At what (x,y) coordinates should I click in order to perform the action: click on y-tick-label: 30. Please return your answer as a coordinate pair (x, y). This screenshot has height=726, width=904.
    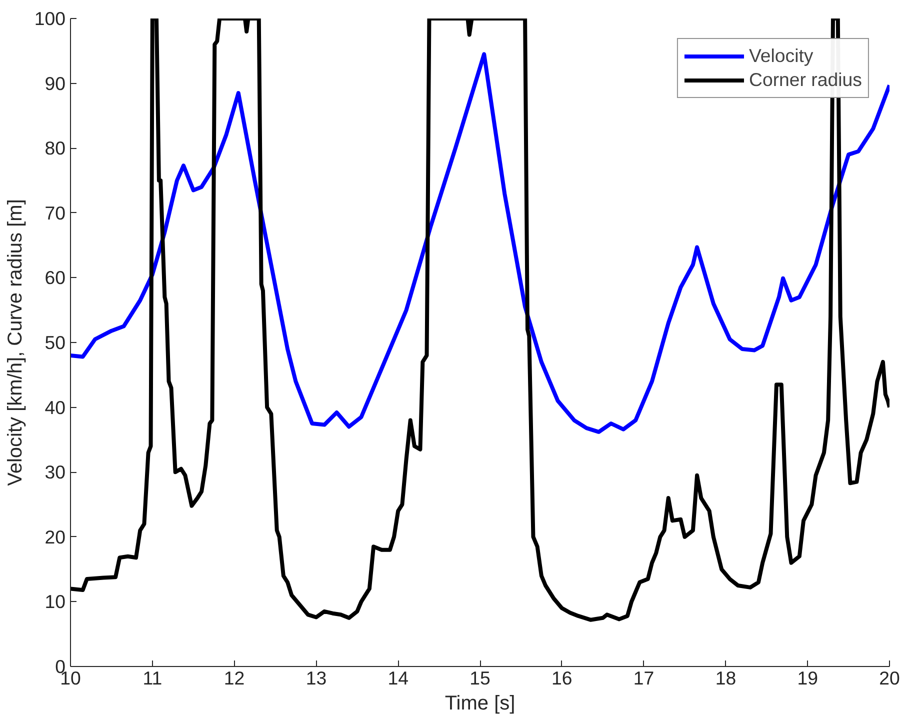
    Looking at the image, I should click on (55, 472).